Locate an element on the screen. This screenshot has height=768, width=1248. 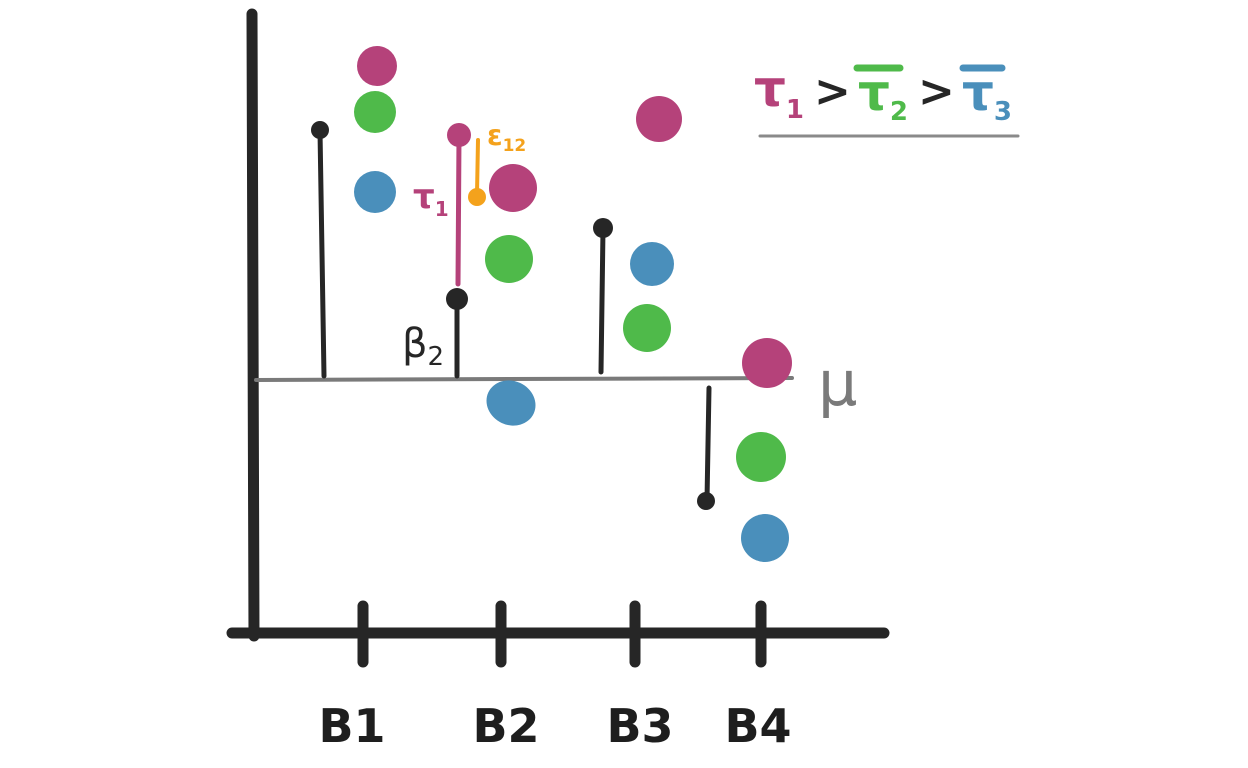
obs-b3-t2 is located at coordinates (647, 328).